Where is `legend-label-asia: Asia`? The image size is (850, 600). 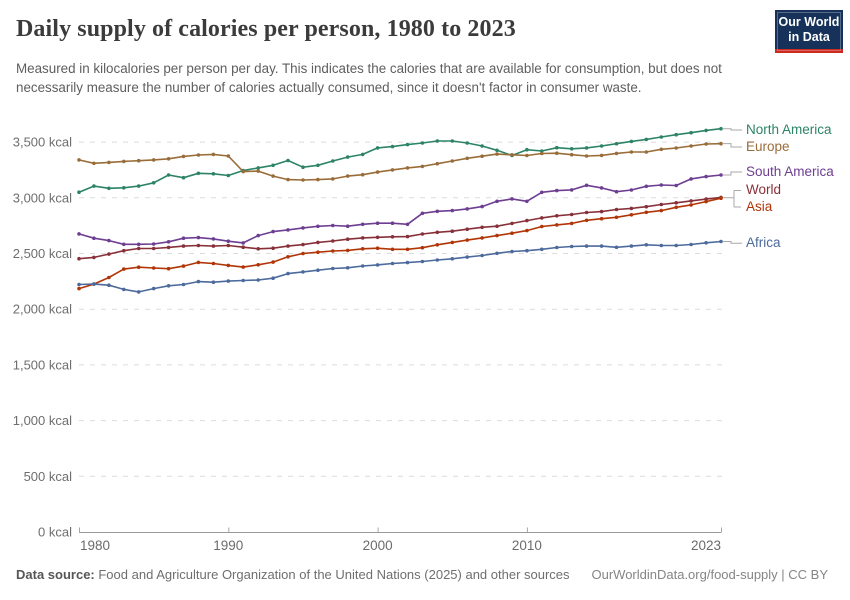 legend-label-asia: Asia is located at coordinates (759, 206).